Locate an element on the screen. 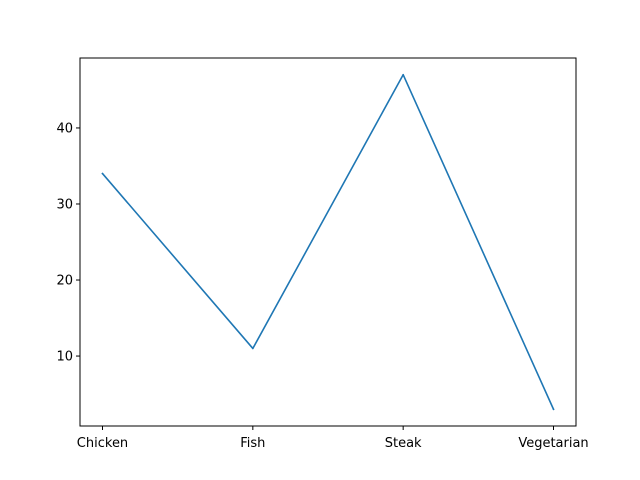  y-tick-label: 40 is located at coordinates (64, 128).